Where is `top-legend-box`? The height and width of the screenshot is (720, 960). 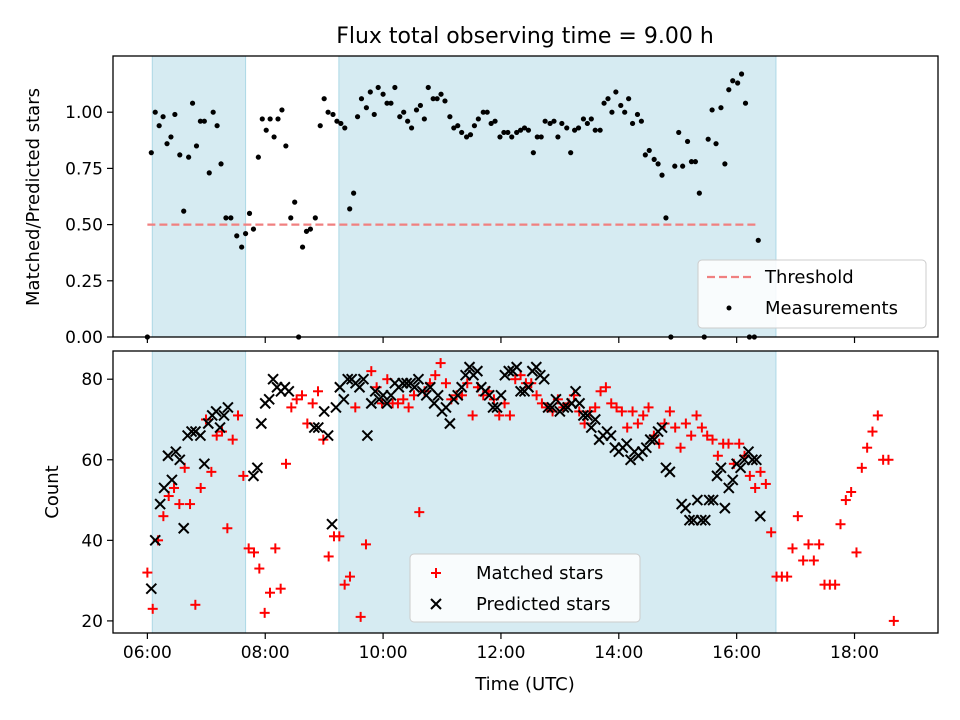
top-legend-box is located at coordinates (812, 294).